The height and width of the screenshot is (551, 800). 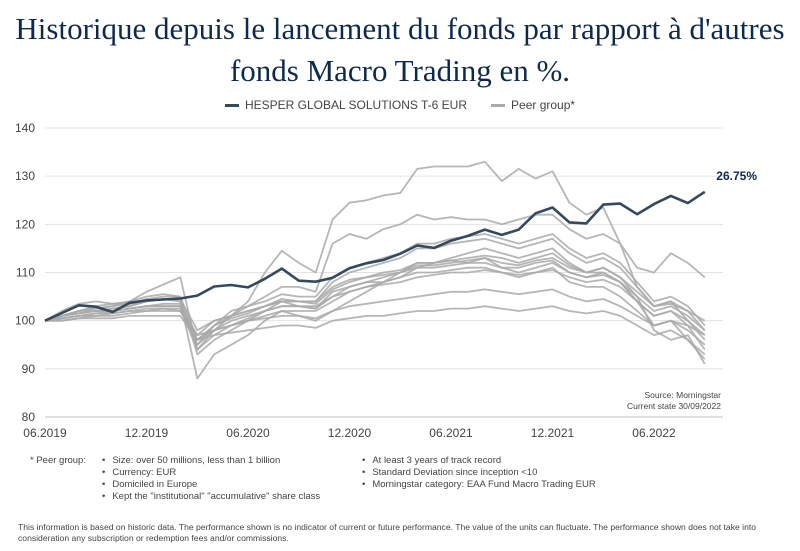 I want to click on y-tick-label: 110, so click(x=25, y=273).